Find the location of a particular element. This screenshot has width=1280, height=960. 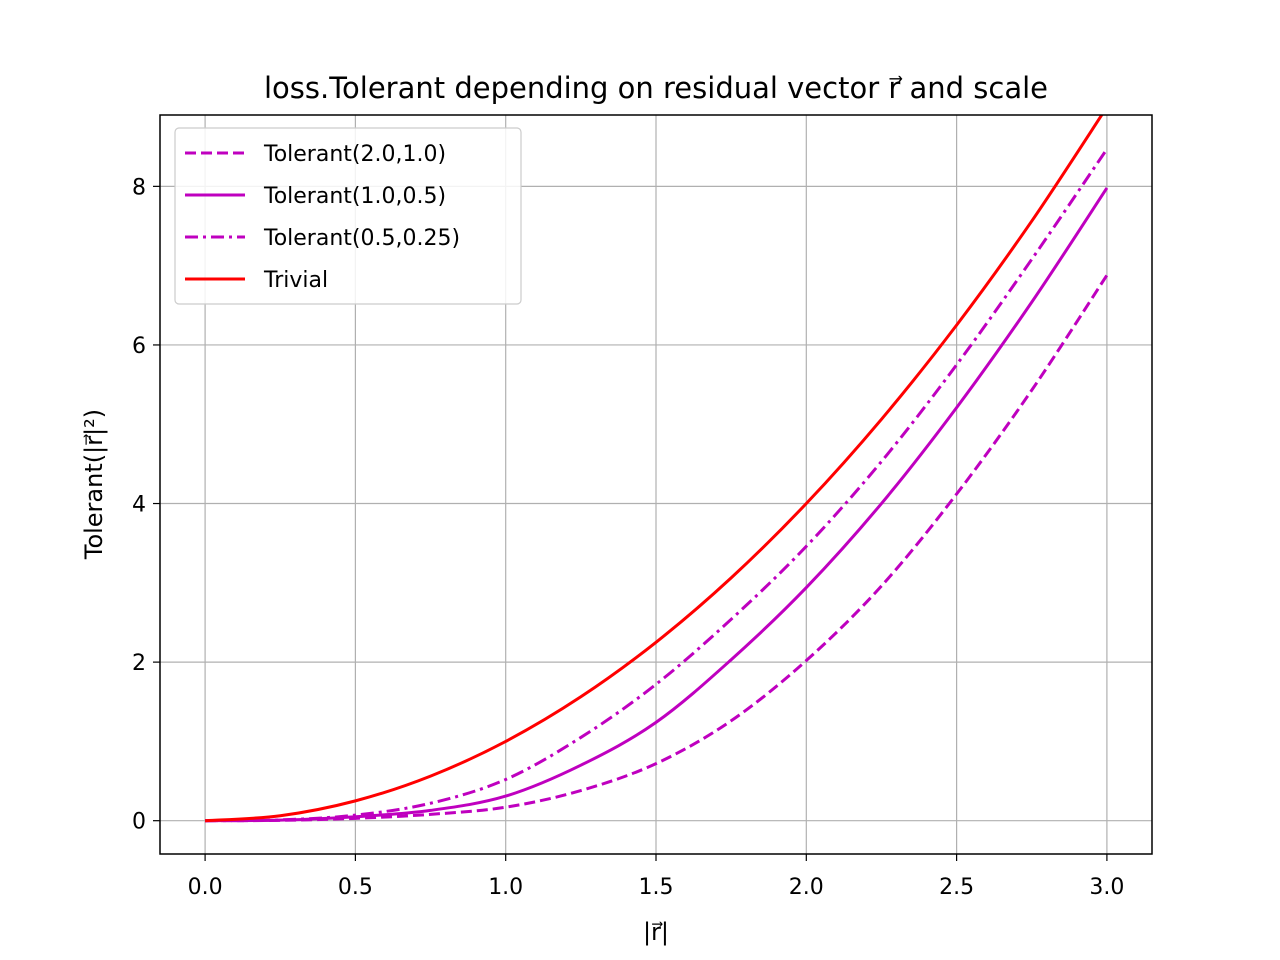

x-tick-label: 0.5 is located at coordinates (355, 887).